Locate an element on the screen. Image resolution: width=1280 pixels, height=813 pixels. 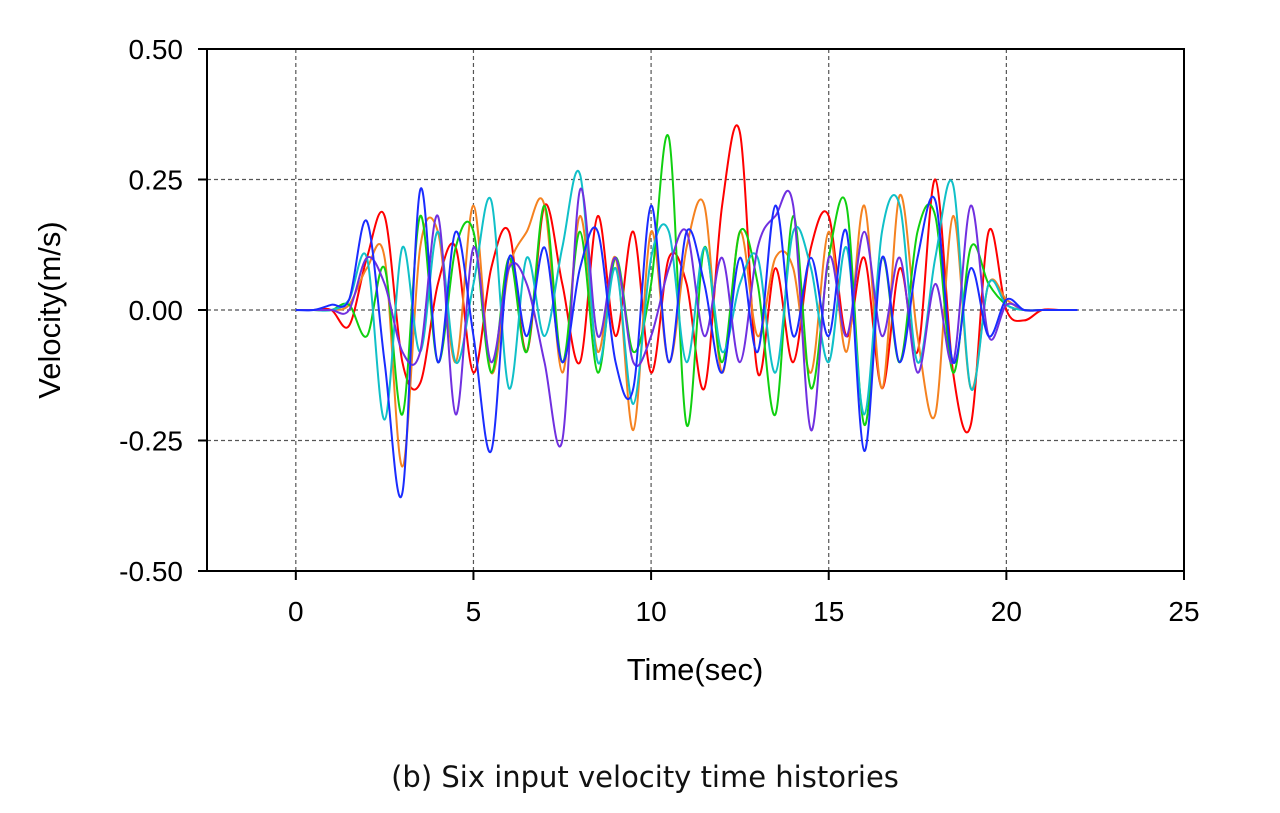
y-tick-label: -0.50 is located at coordinates (151, 571).